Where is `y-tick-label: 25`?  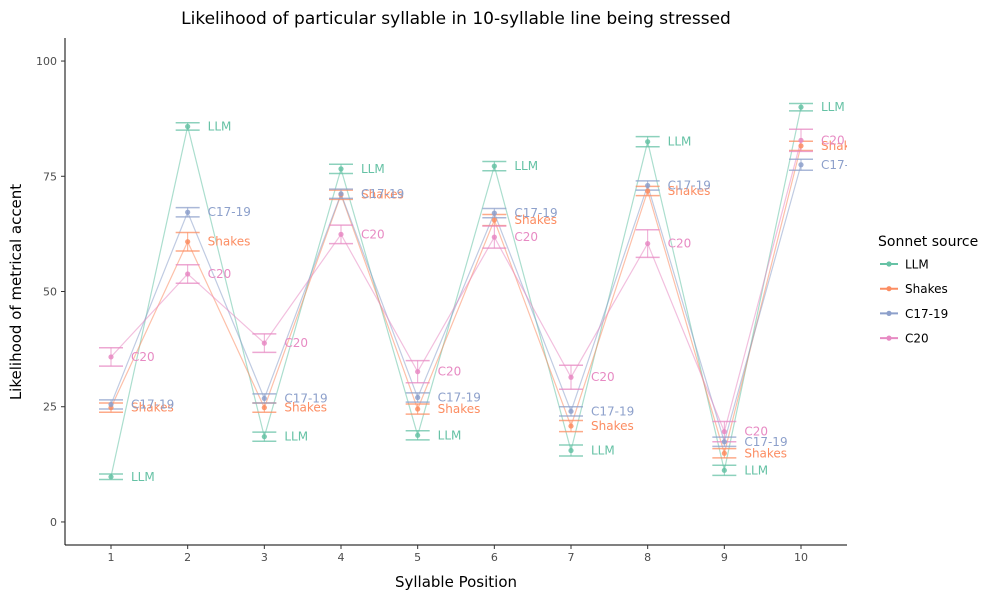
y-tick-label: 25 is located at coordinates (50, 407).